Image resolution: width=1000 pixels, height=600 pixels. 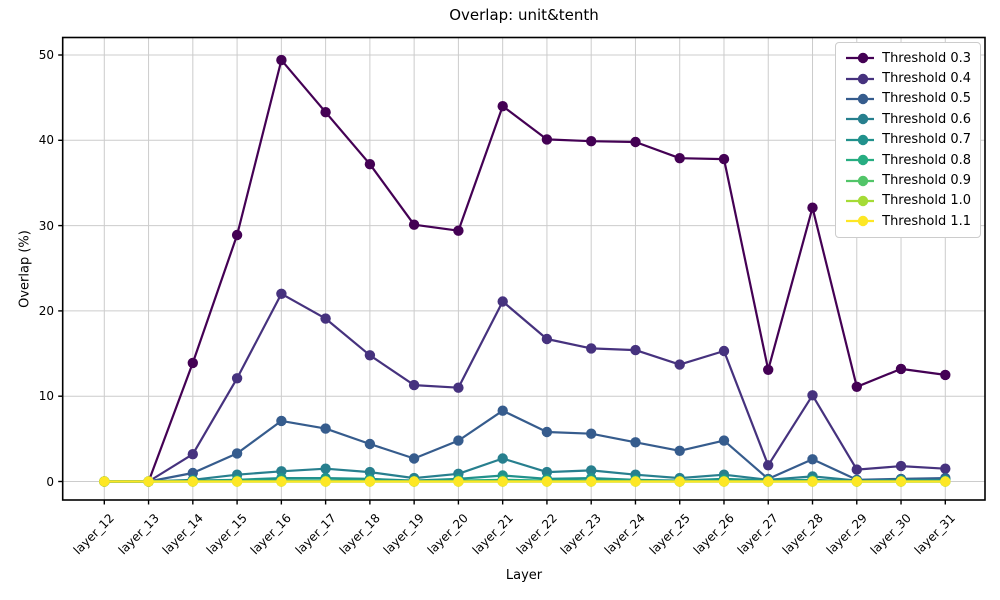 I want to click on legend-item: Threshold 0.5, so click(x=908, y=99).